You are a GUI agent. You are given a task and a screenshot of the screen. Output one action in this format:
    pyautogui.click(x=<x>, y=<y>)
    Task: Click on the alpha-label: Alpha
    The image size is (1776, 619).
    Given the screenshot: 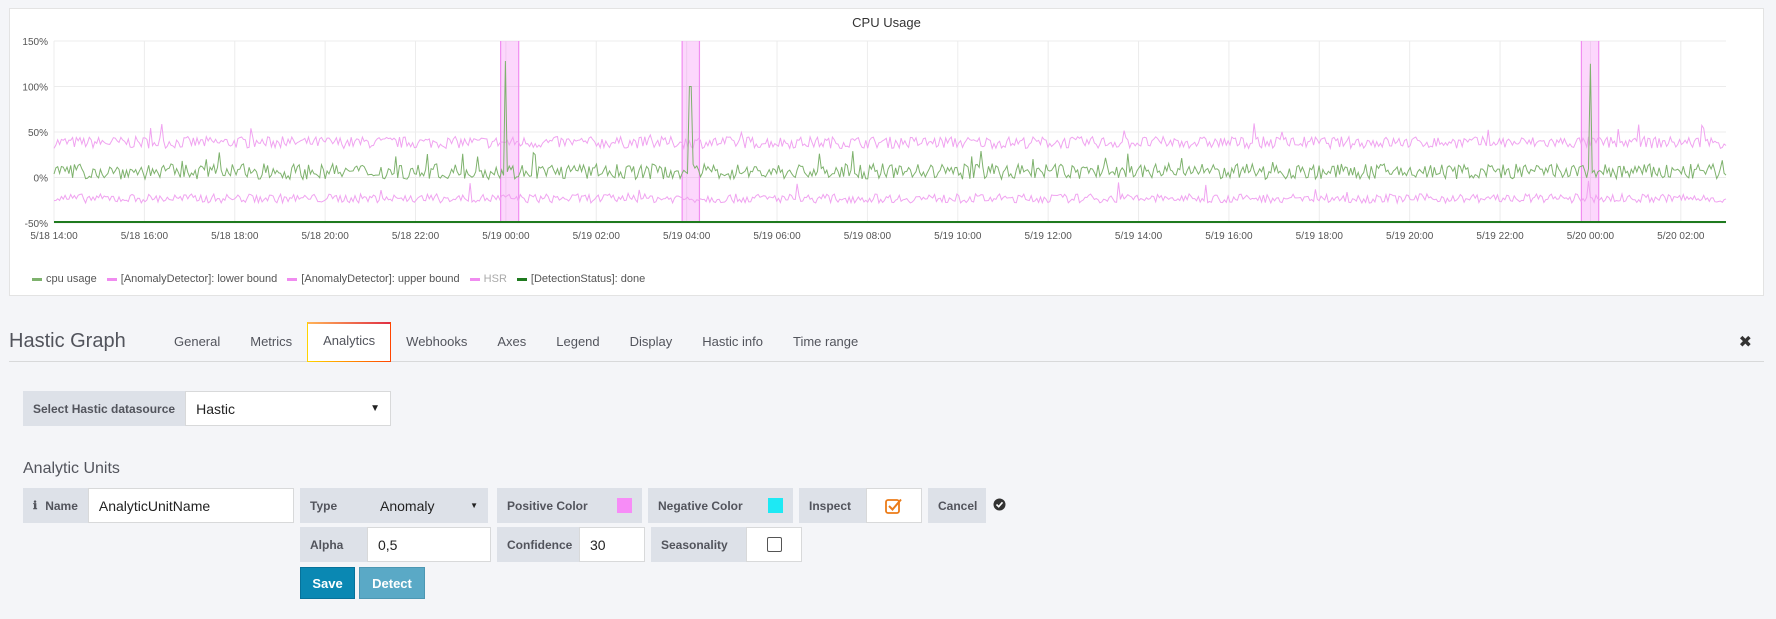 What is the action you would take?
    pyautogui.click(x=333, y=544)
    